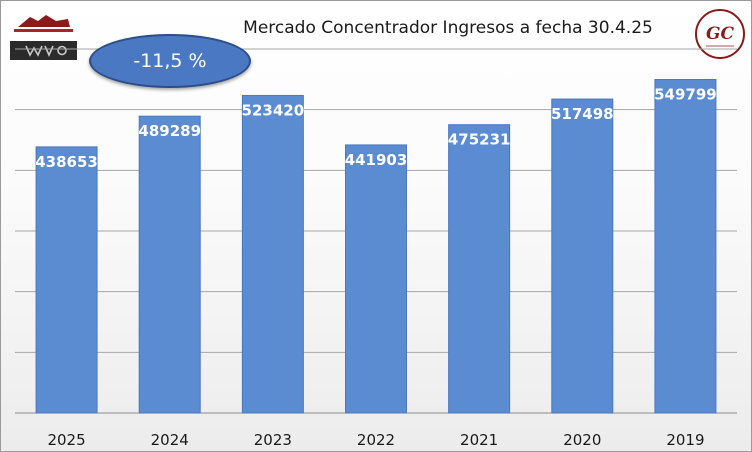 The height and width of the screenshot is (452, 752). What do you see at coordinates (43, 22) in the screenshot?
I see `red-brand-logo` at bounding box center [43, 22].